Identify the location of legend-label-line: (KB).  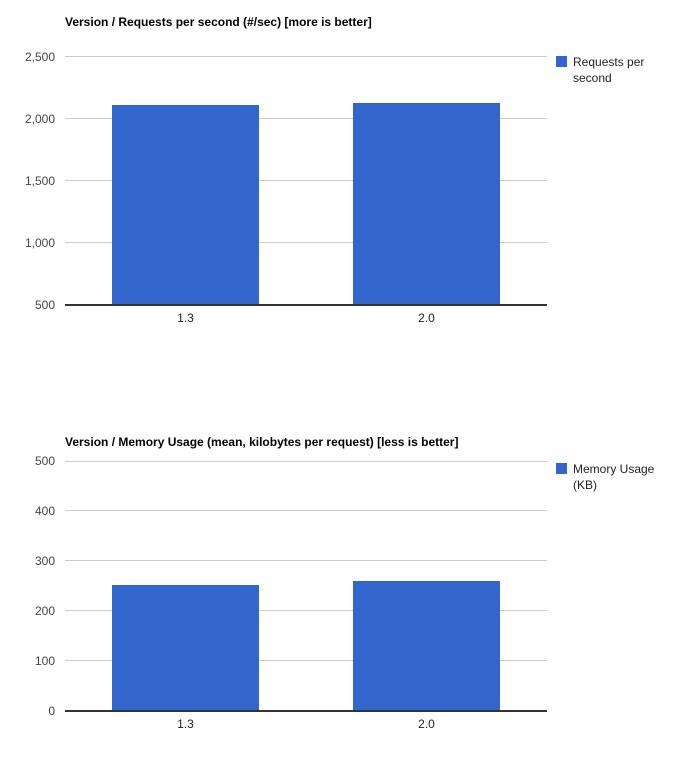
(585, 485).